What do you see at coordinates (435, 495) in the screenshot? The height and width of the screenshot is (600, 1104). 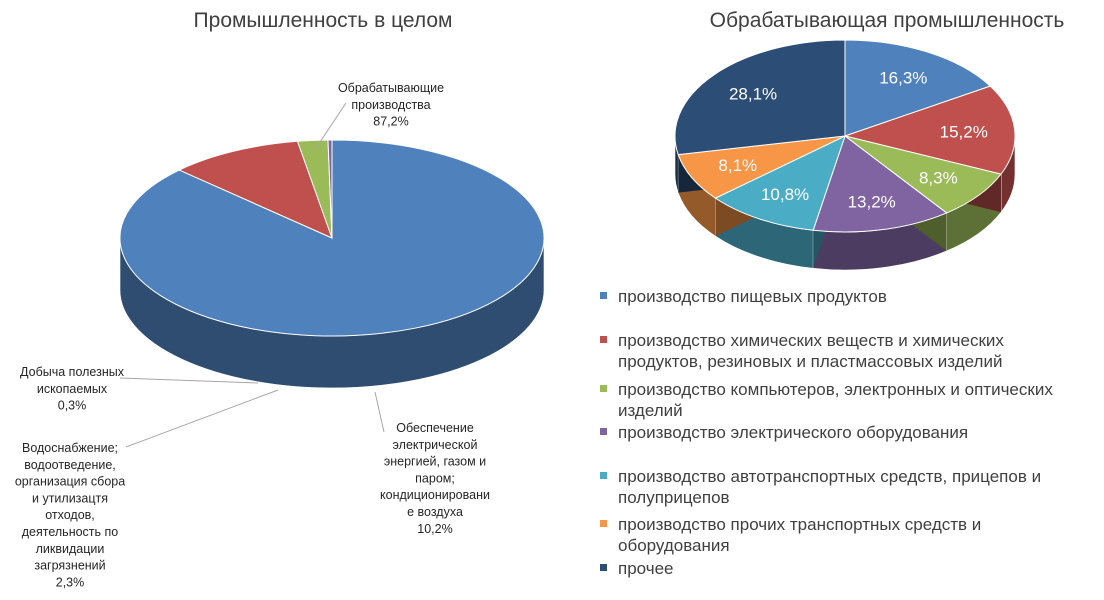 I see `callout-label-line: кондиционировани` at bounding box center [435, 495].